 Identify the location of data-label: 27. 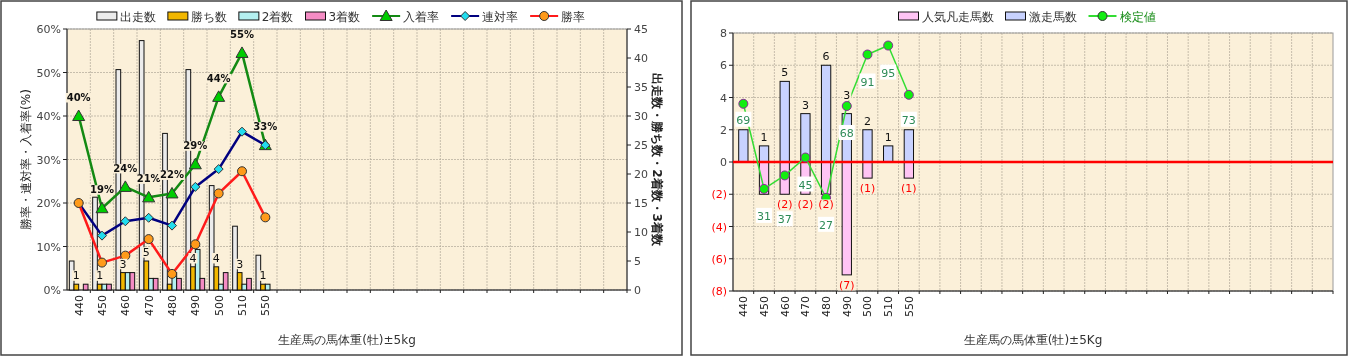
(826, 225).